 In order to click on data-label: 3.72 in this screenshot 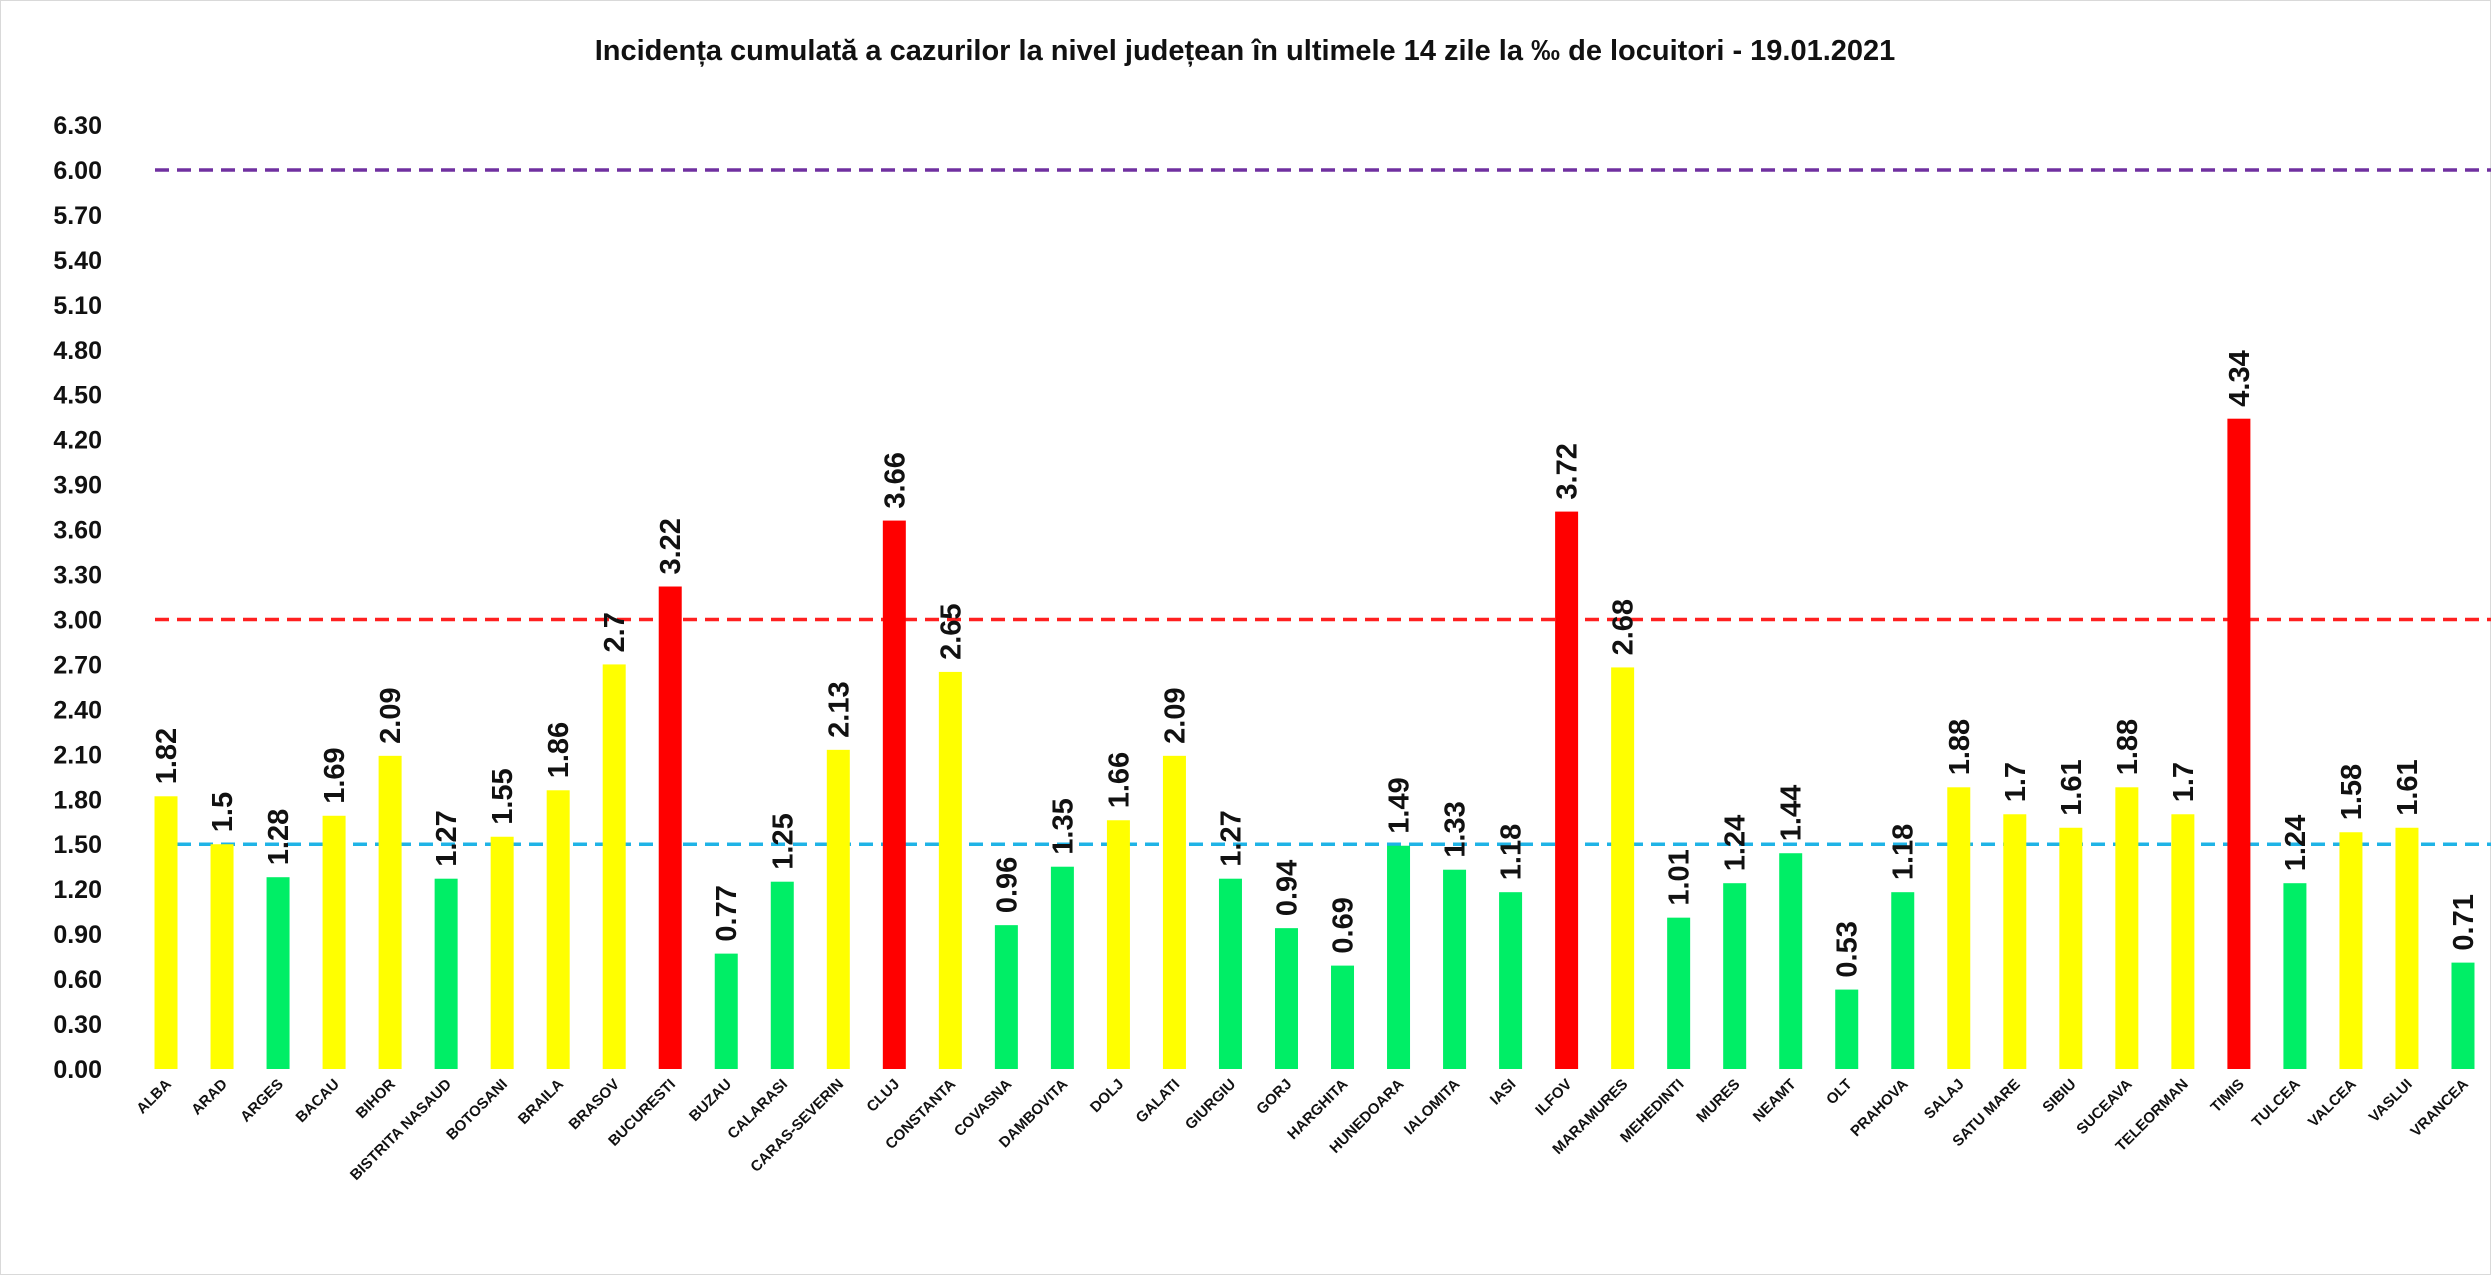, I will do `click(1568, 471)`.